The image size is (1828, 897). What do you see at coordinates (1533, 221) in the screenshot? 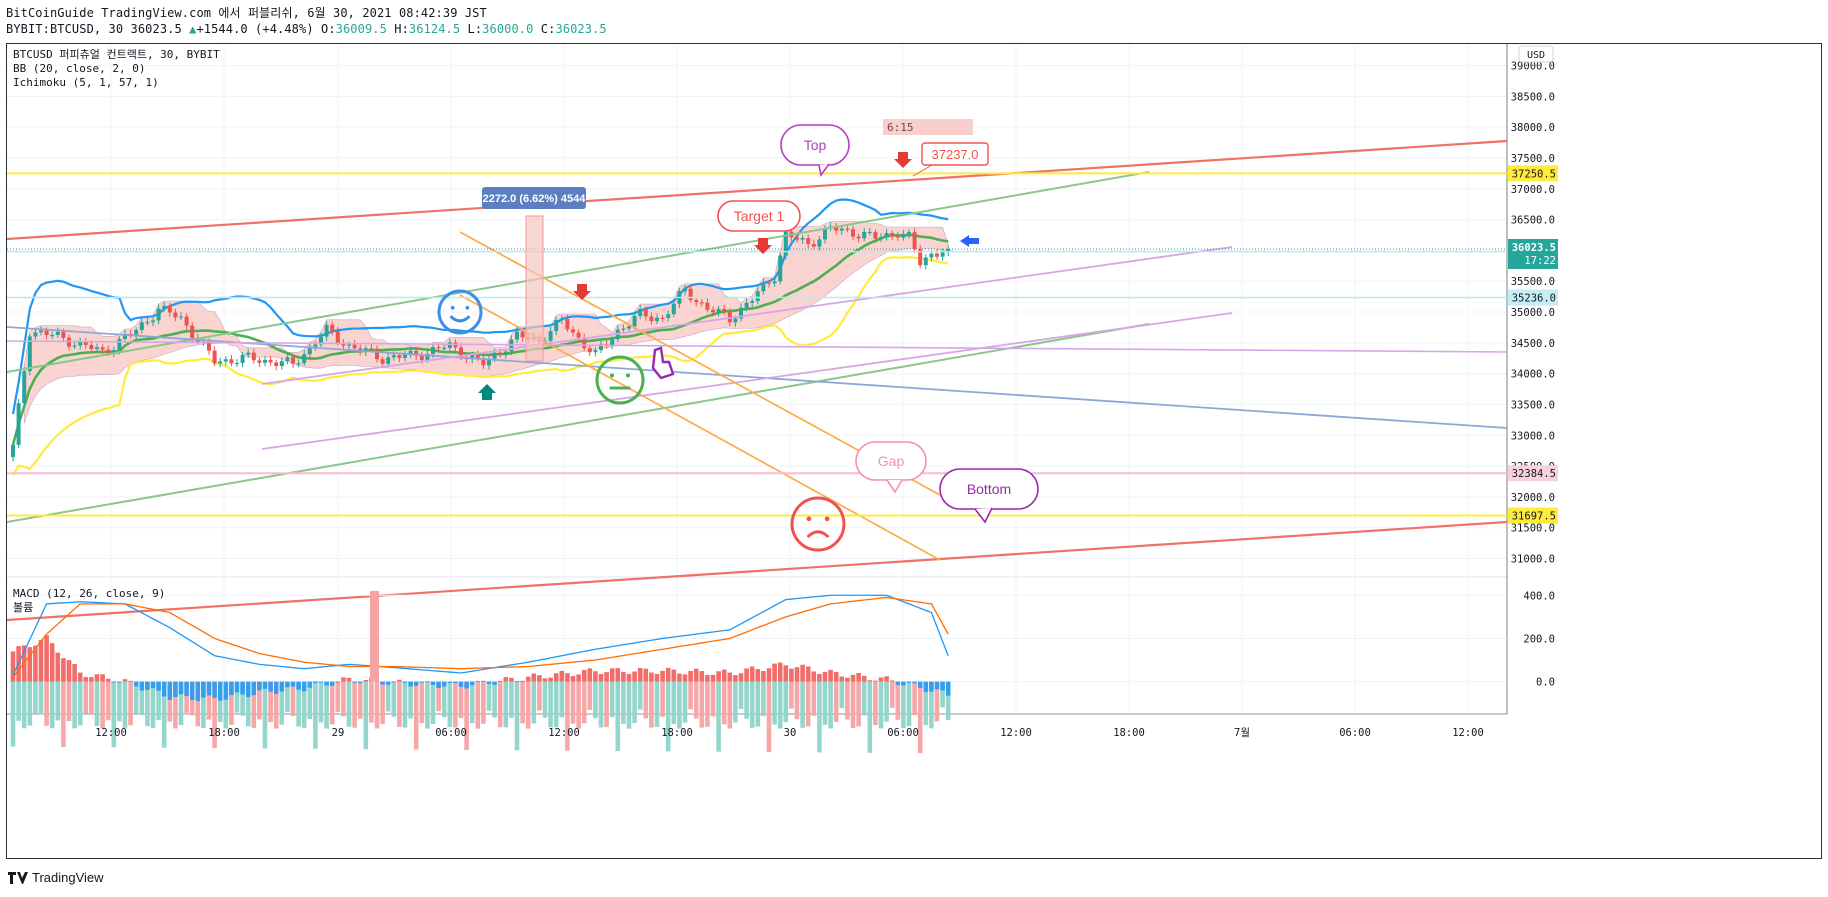
I see `price-tick-5: 36500.0` at bounding box center [1533, 221].